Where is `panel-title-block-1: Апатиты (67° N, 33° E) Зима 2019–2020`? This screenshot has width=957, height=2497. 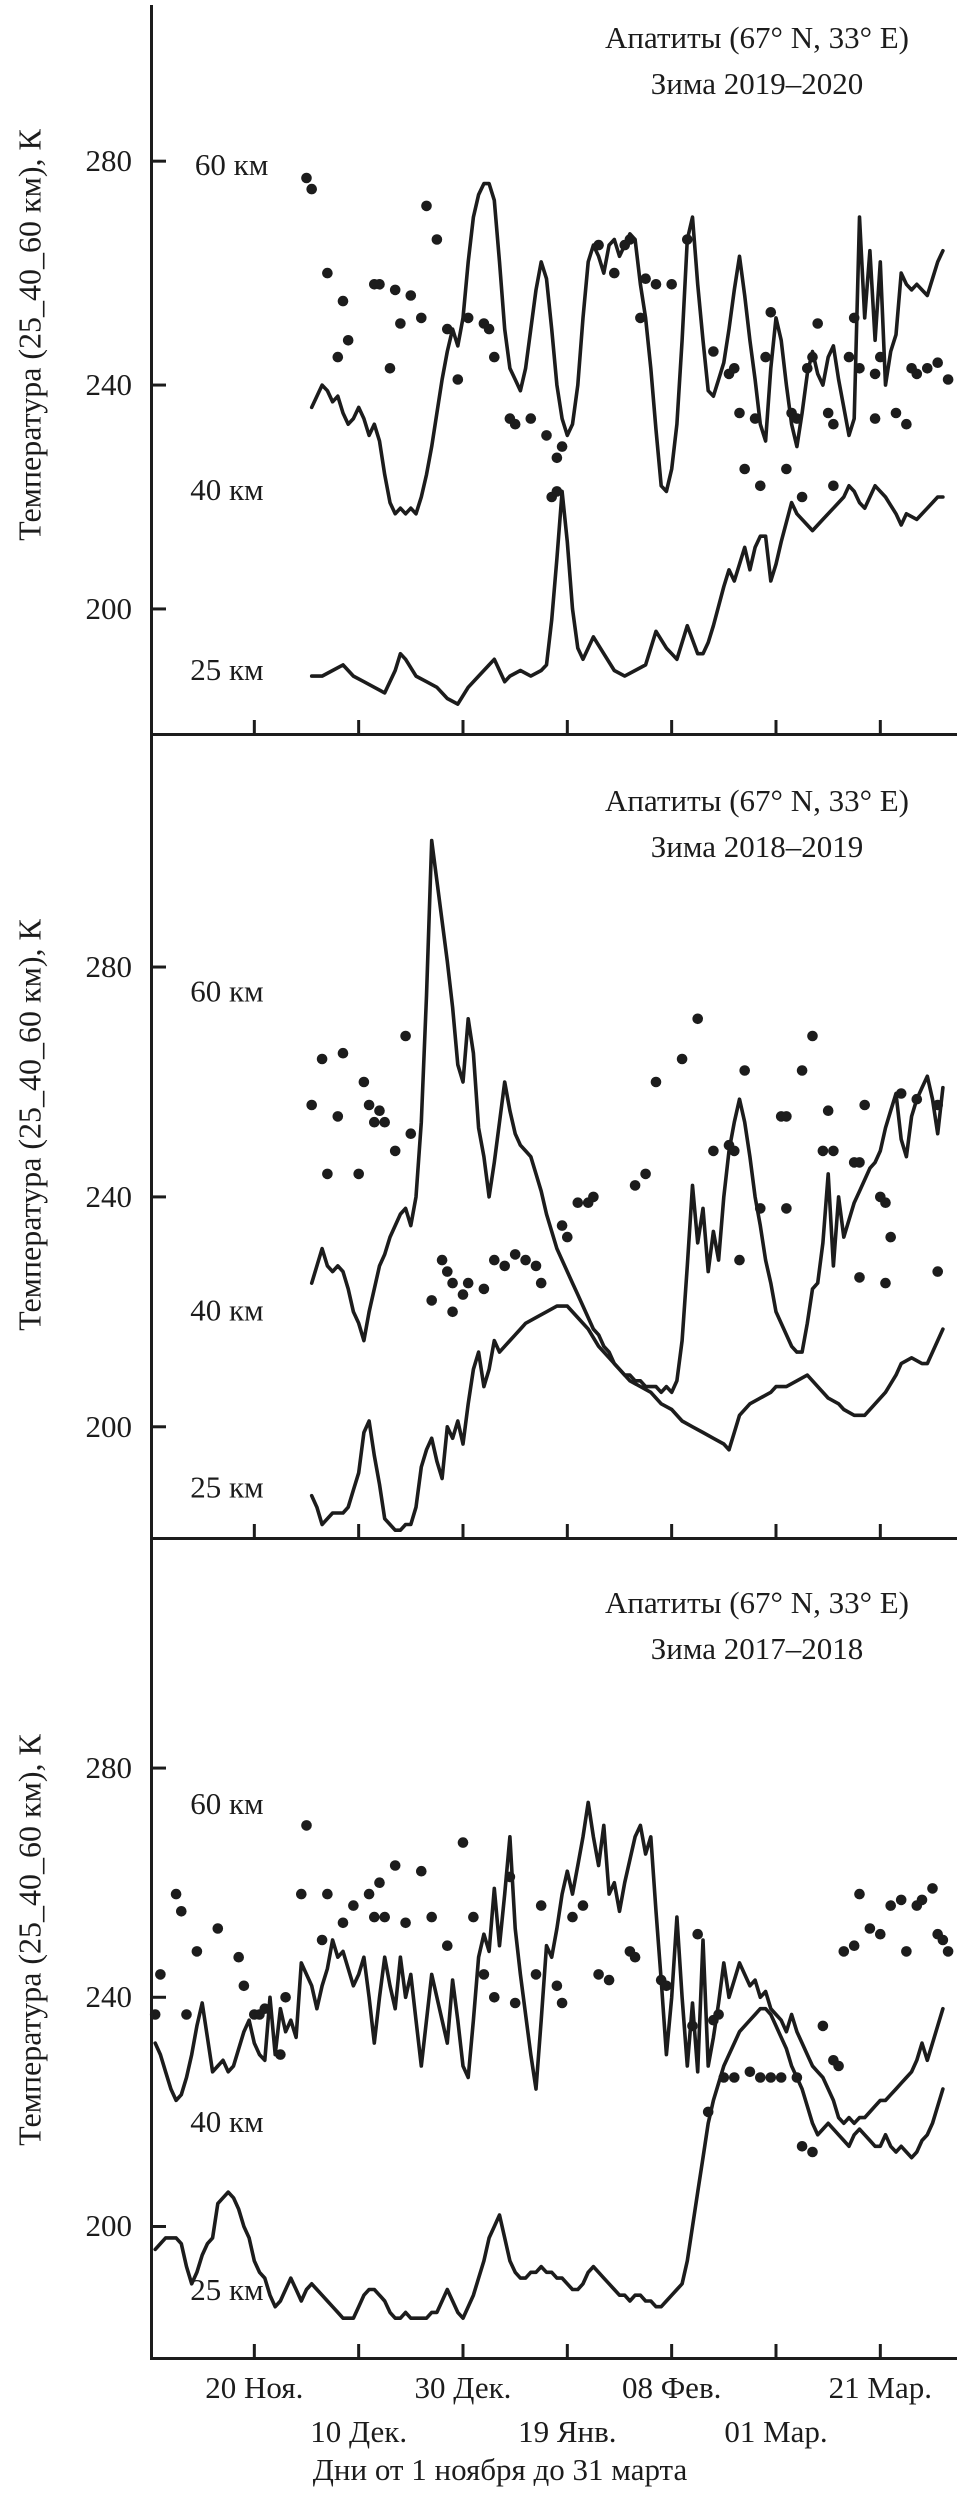 panel-title-block-1: Апатиты (67° N, 33° E) Зима 2019–2020 is located at coordinates (757, 61).